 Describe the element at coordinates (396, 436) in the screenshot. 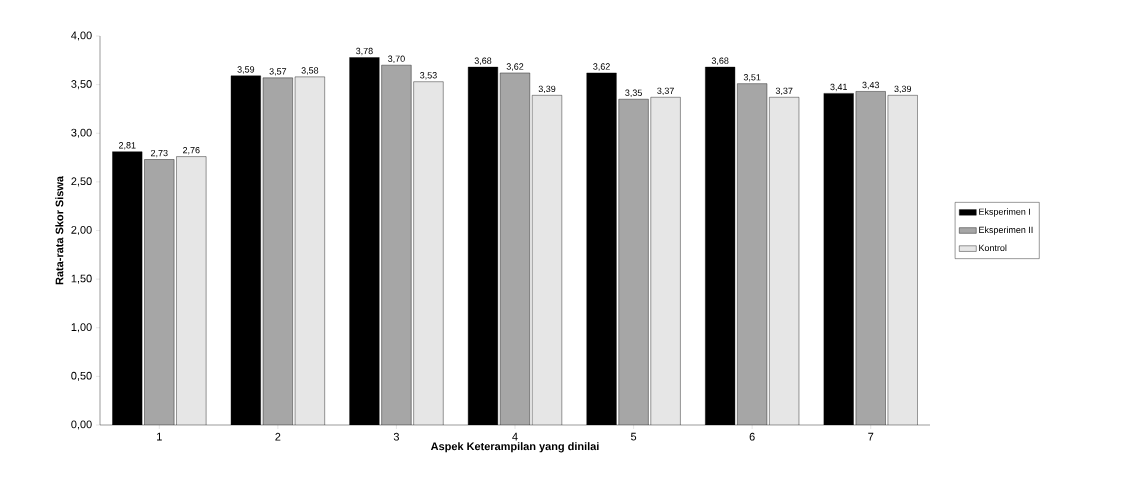

I see `x-tick-label: 3` at that location.